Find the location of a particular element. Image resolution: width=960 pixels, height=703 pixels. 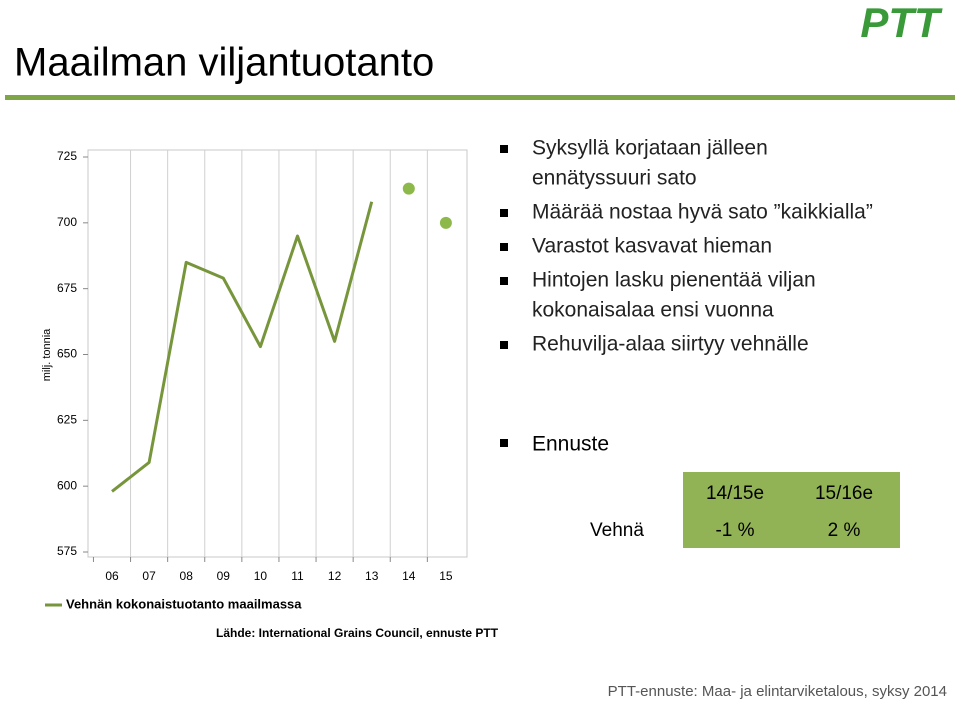

table-cell: 2 % is located at coordinates (844, 530).